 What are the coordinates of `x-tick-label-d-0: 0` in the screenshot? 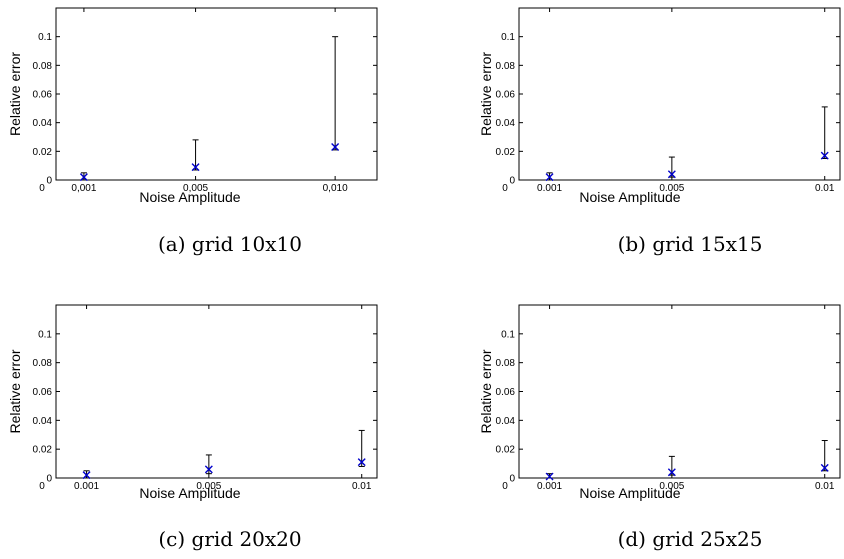 It's located at (505, 486).